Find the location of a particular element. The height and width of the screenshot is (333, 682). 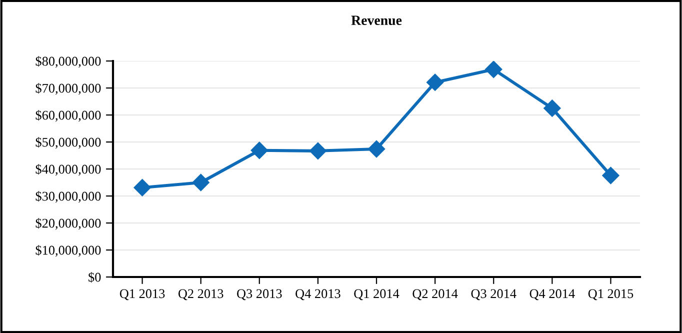

y-tick-label: $60,000,000 is located at coordinates (68, 116).